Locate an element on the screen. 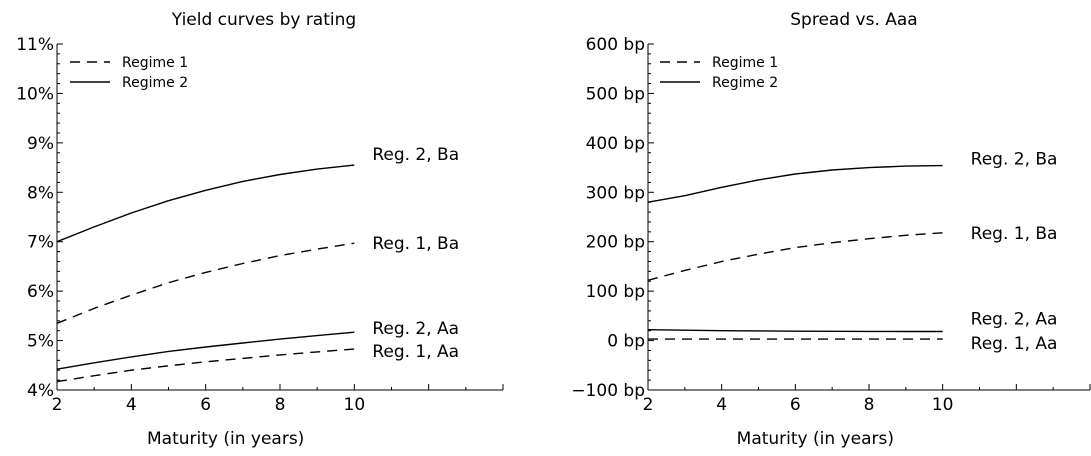 The image size is (1091, 456). y-tick-label: 8% is located at coordinates (40, 193).